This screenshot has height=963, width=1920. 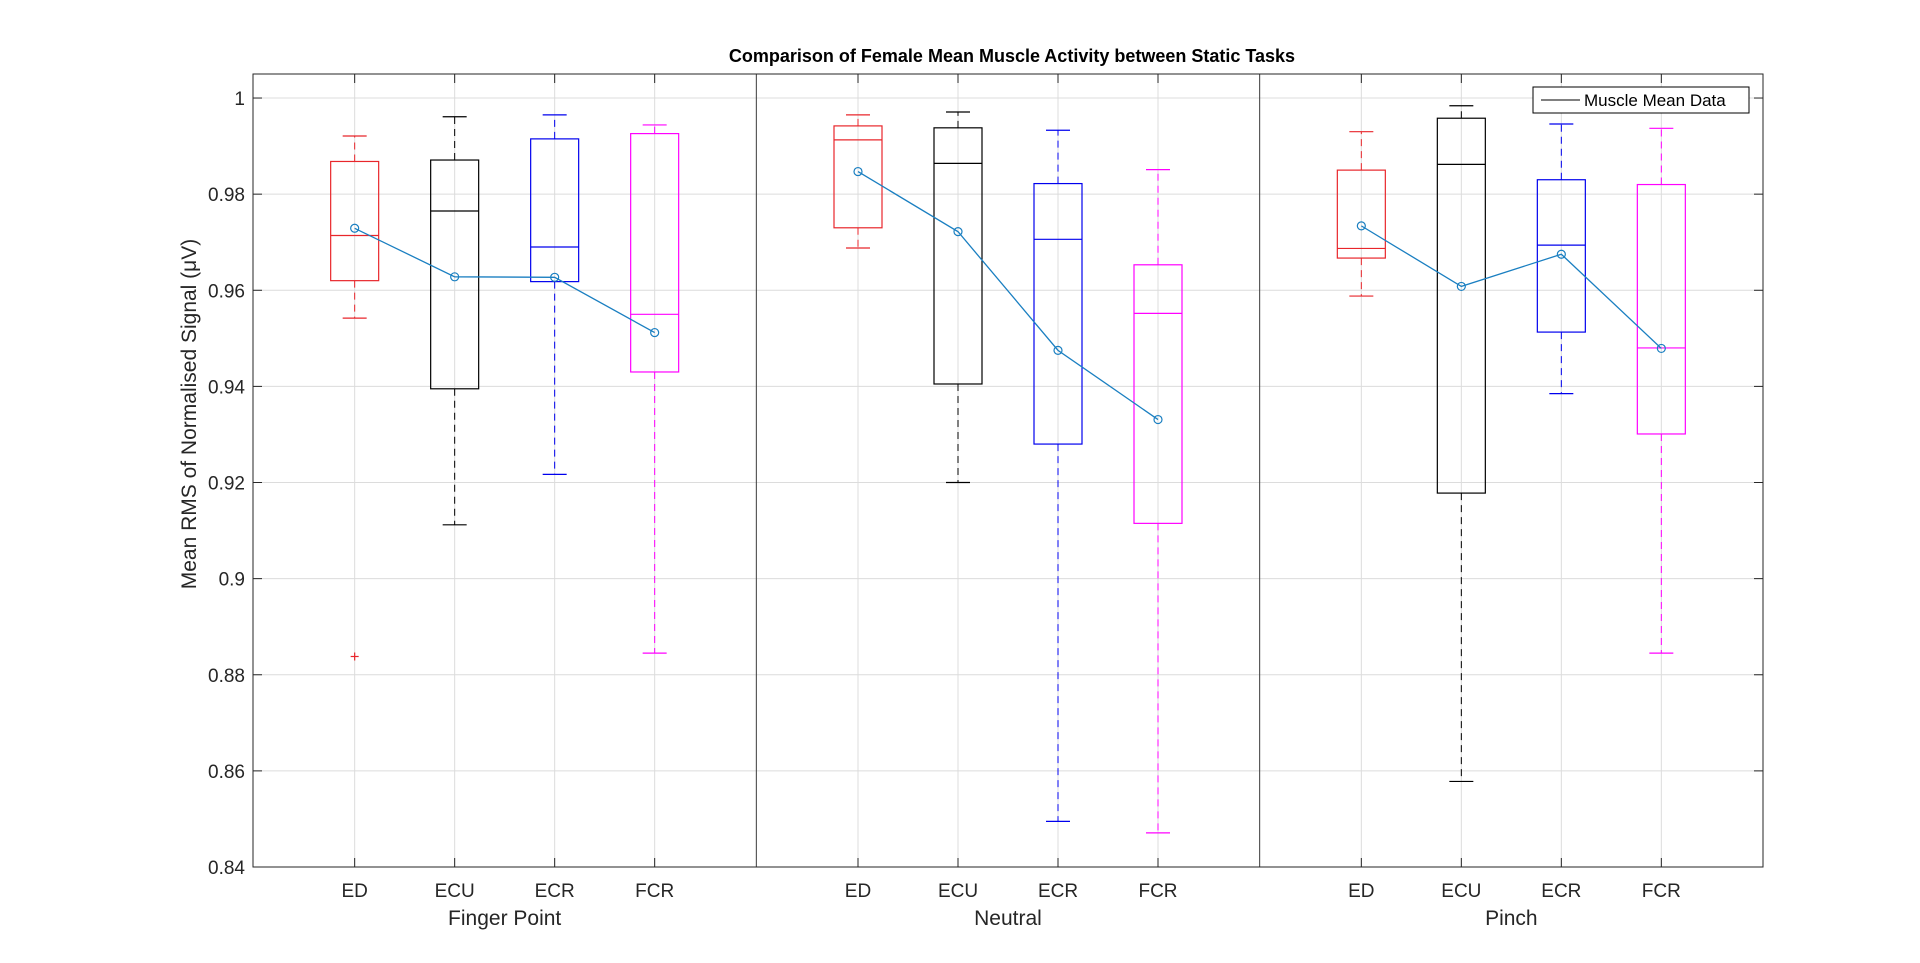 I want to click on y-tick-label: 0.96, so click(x=226, y=291).